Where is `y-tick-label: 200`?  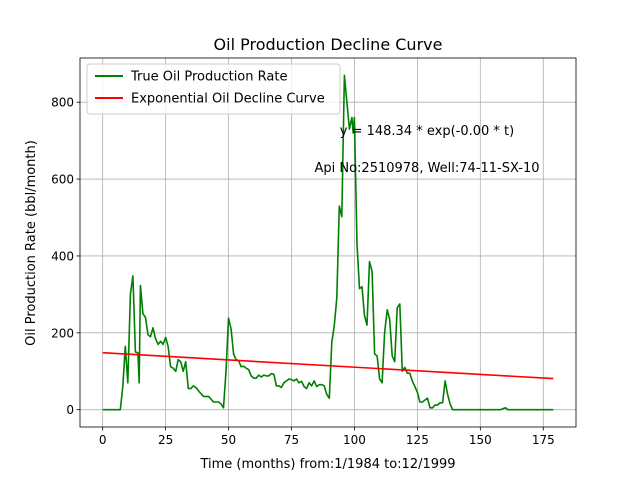 y-tick-label: 200 is located at coordinates (62, 333).